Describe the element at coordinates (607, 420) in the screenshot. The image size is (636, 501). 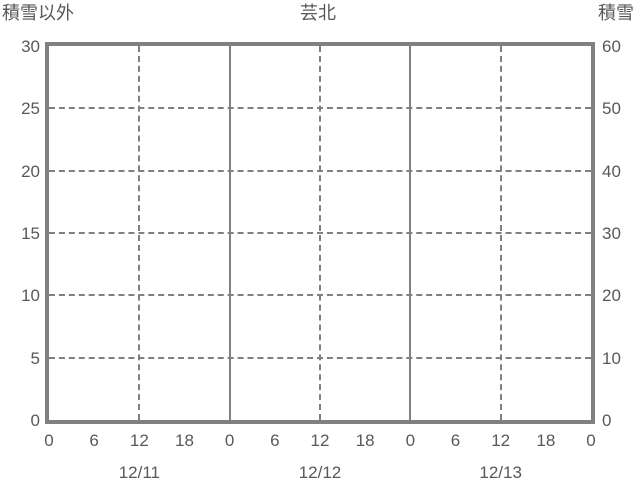
I see `right-axis-tick-label: 0` at that location.